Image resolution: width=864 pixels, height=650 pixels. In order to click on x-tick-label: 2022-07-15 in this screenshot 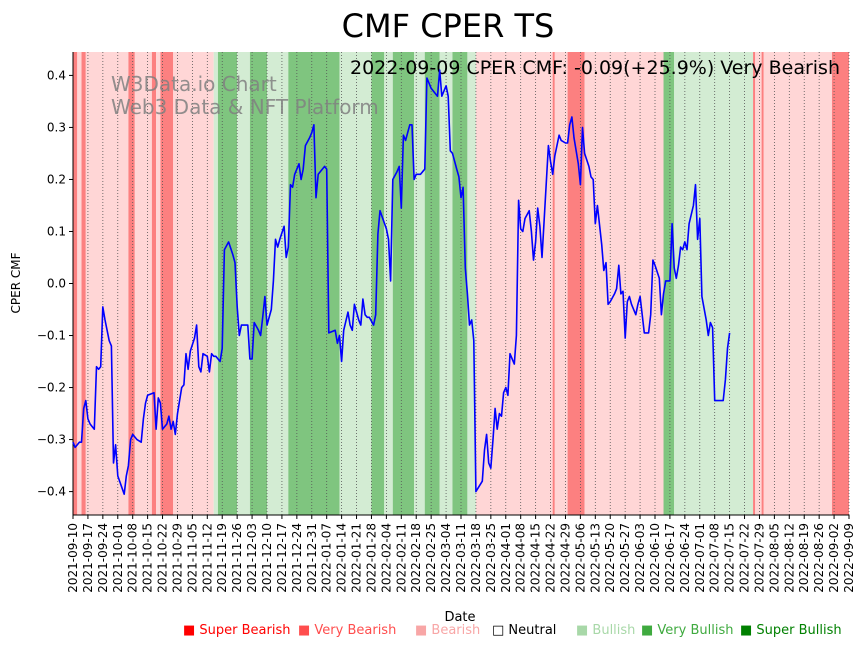, I will do `click(730, 558)`.